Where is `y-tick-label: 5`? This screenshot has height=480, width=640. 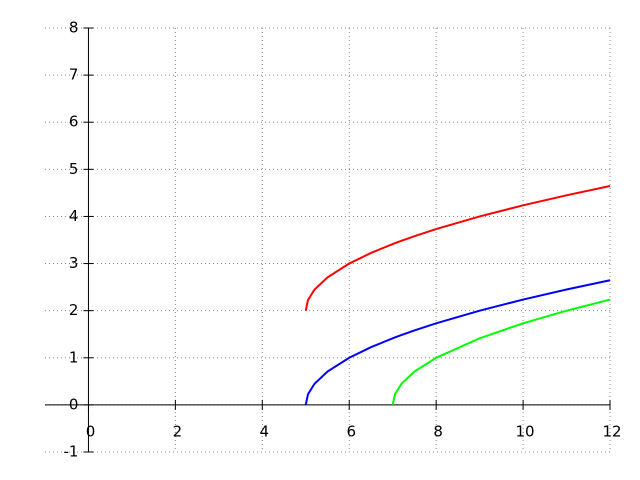 y-tick-label: 5 is located at coordinates (74, 169).